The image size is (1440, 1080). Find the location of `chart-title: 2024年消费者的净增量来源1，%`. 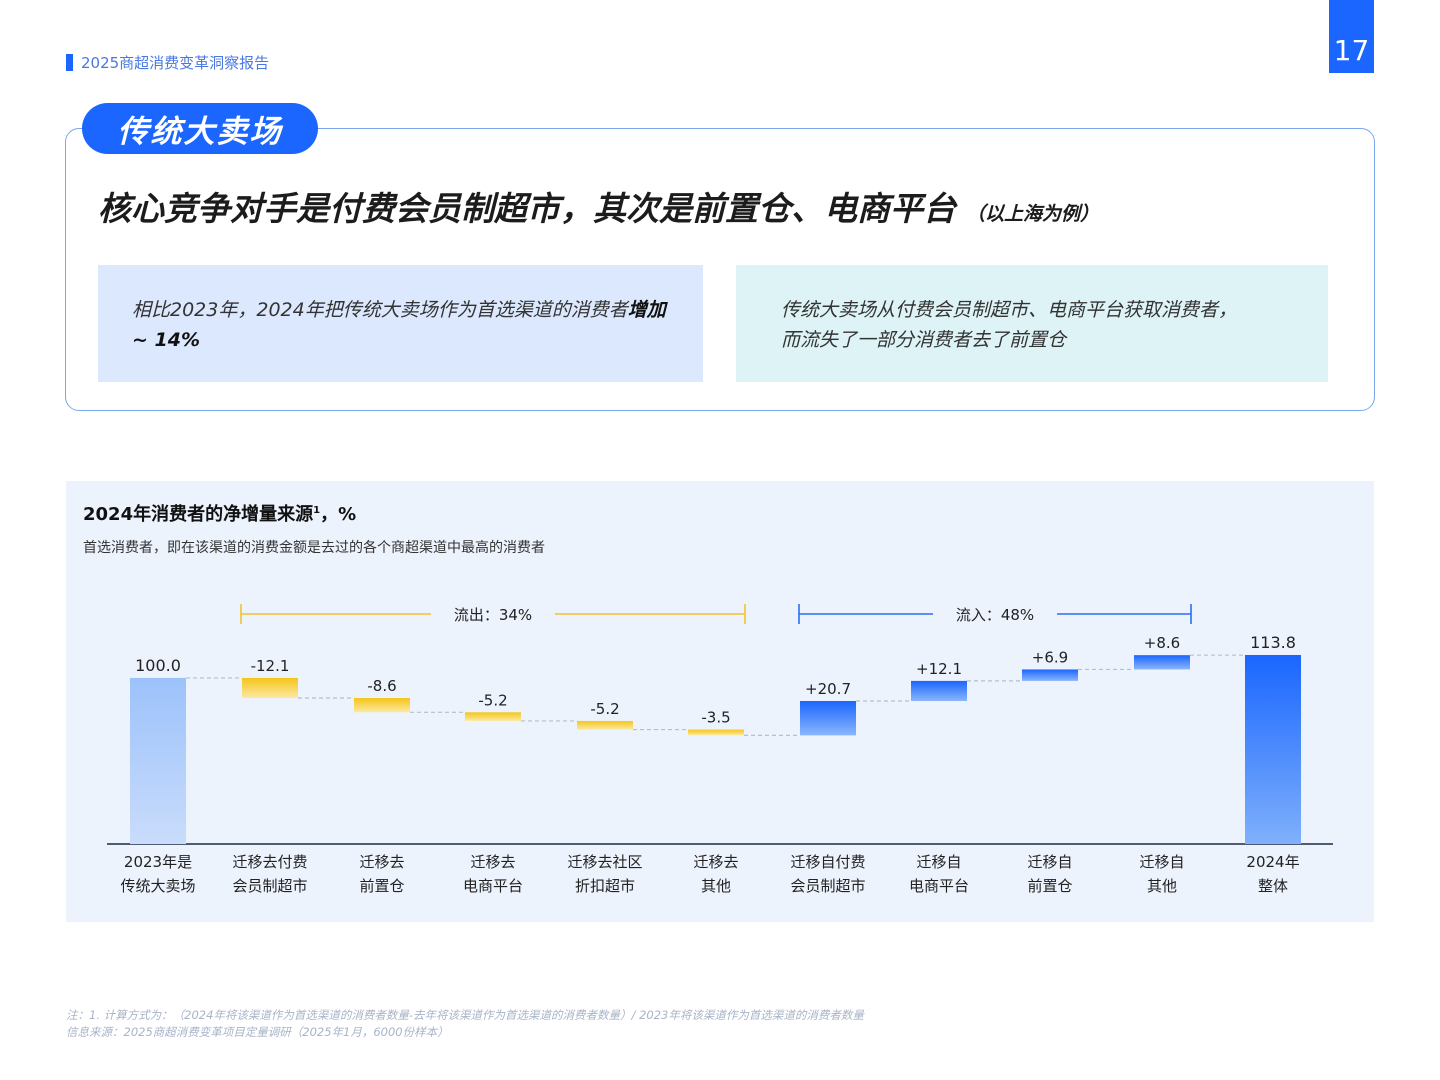

chart-title: 2024年消费者的净增量来源1，% is located at coordinates (219, 513).